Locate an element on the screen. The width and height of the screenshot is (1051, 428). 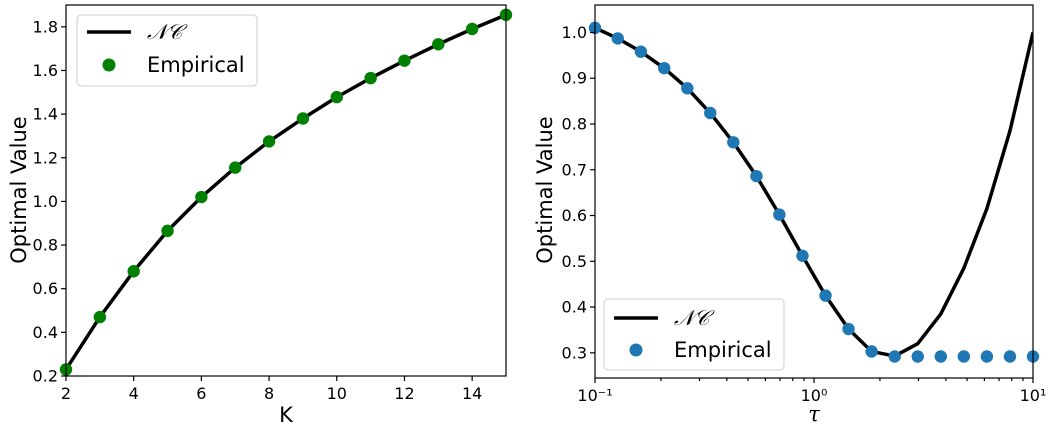
chart-tau-ytick-label: 0.9 is located at coordinates (574, 78).